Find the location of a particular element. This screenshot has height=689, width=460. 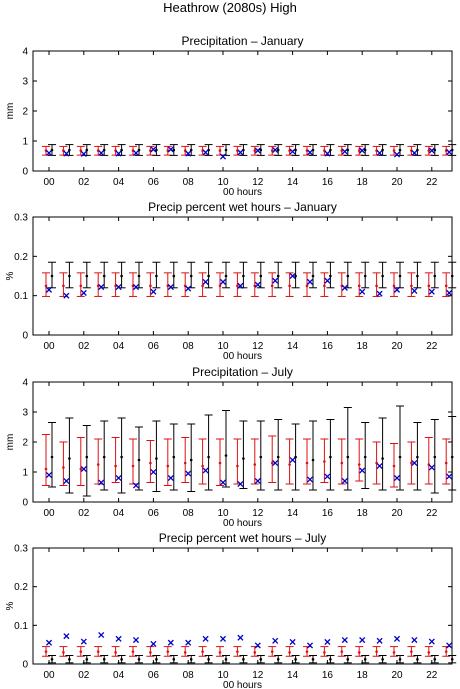

figure-title: Heathrow (2080s) High is located at coordinates (230, 7).